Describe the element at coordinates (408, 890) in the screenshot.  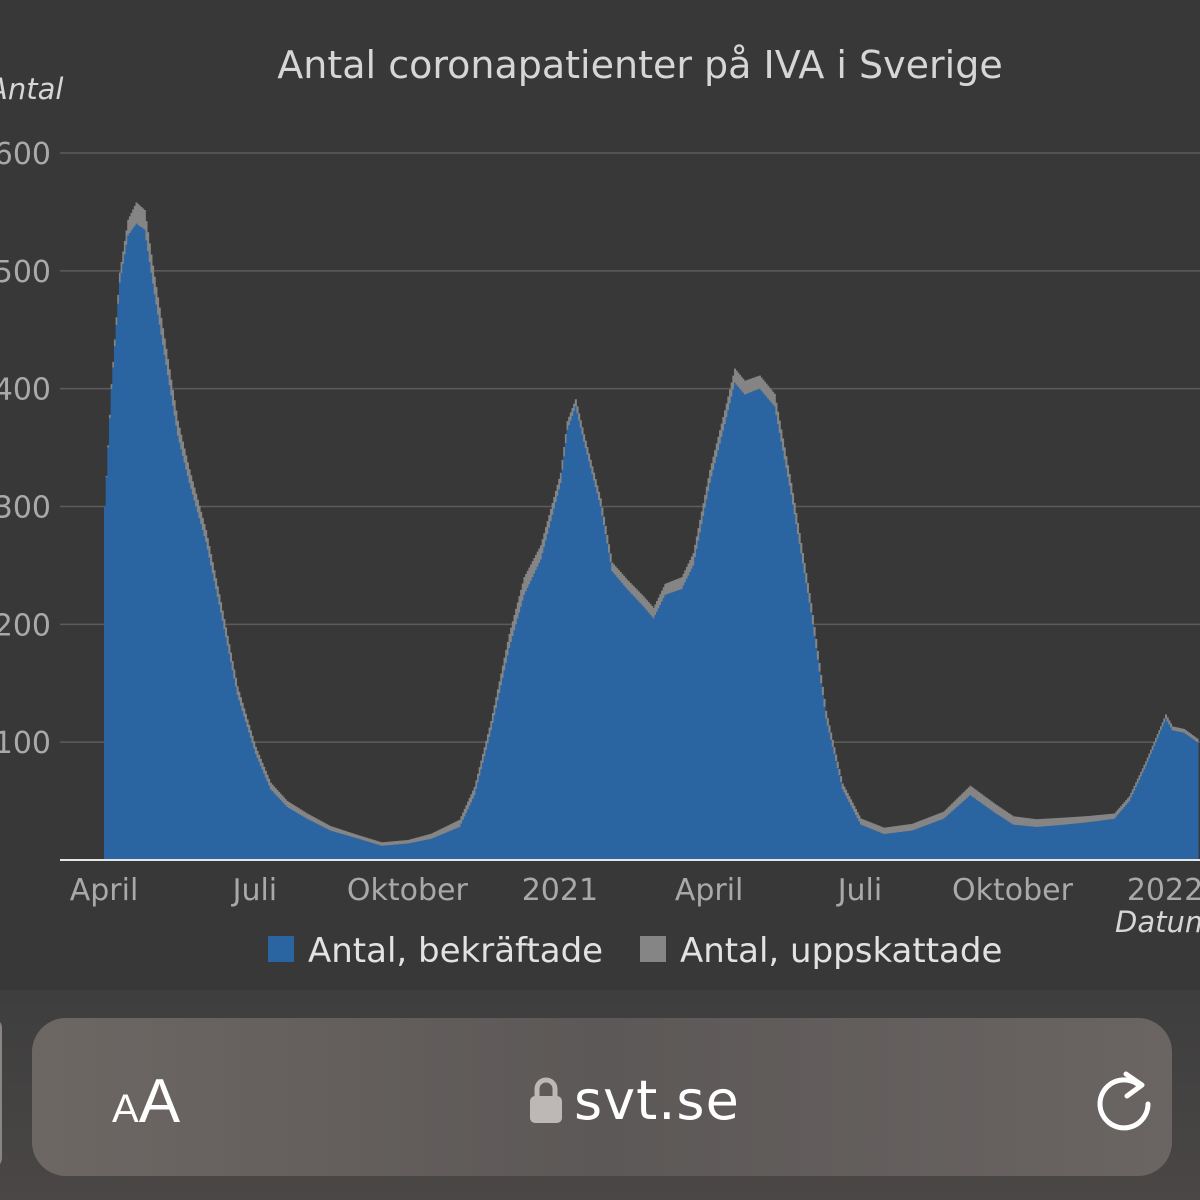
I see `x-tick-label: Oktober` at that location.